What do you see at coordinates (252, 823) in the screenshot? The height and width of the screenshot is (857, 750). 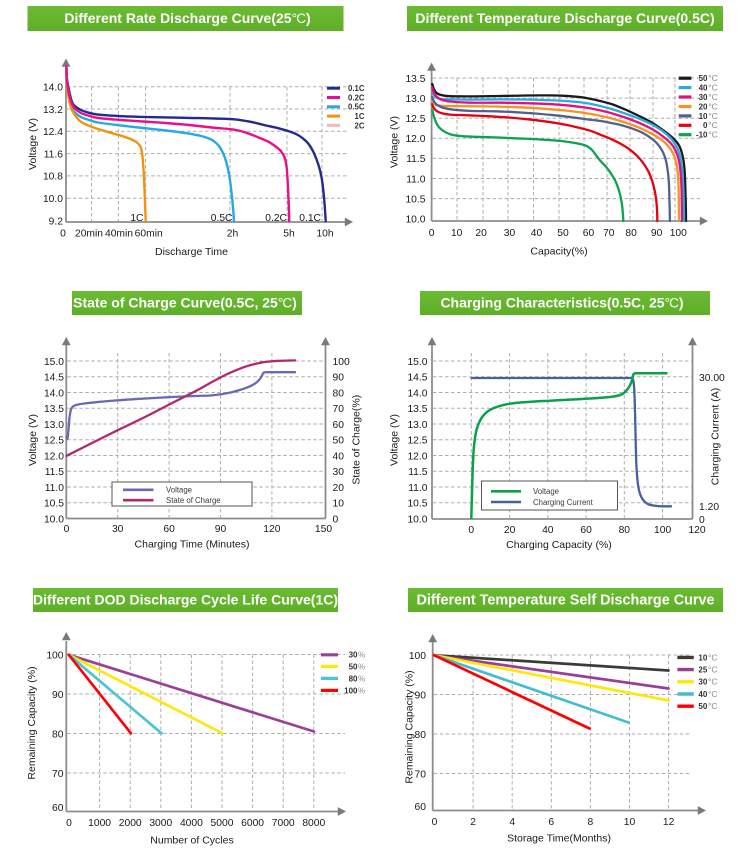 I see `svg-text: 6000` at bounding box center [252, 823].